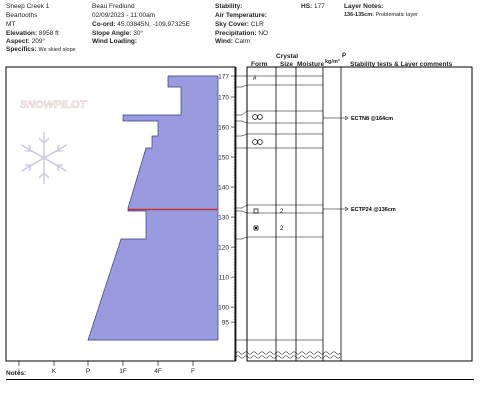 The image size is (480, 406). I want to click on coordinates: Co-ord: 45.03845N, -109.97325E, so click(141, 25).